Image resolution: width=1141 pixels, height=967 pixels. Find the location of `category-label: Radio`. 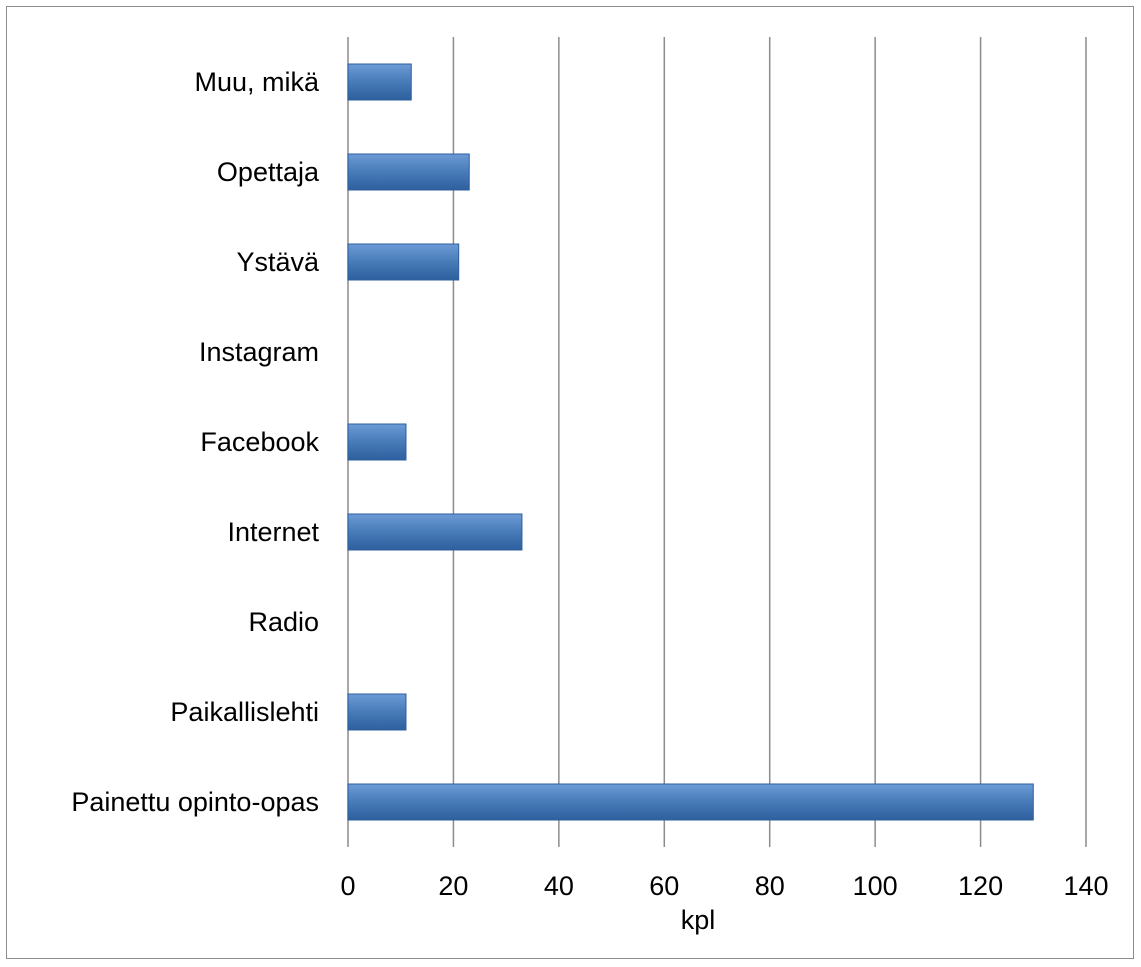

category-label: Radio is located at coordinates (283, 622).